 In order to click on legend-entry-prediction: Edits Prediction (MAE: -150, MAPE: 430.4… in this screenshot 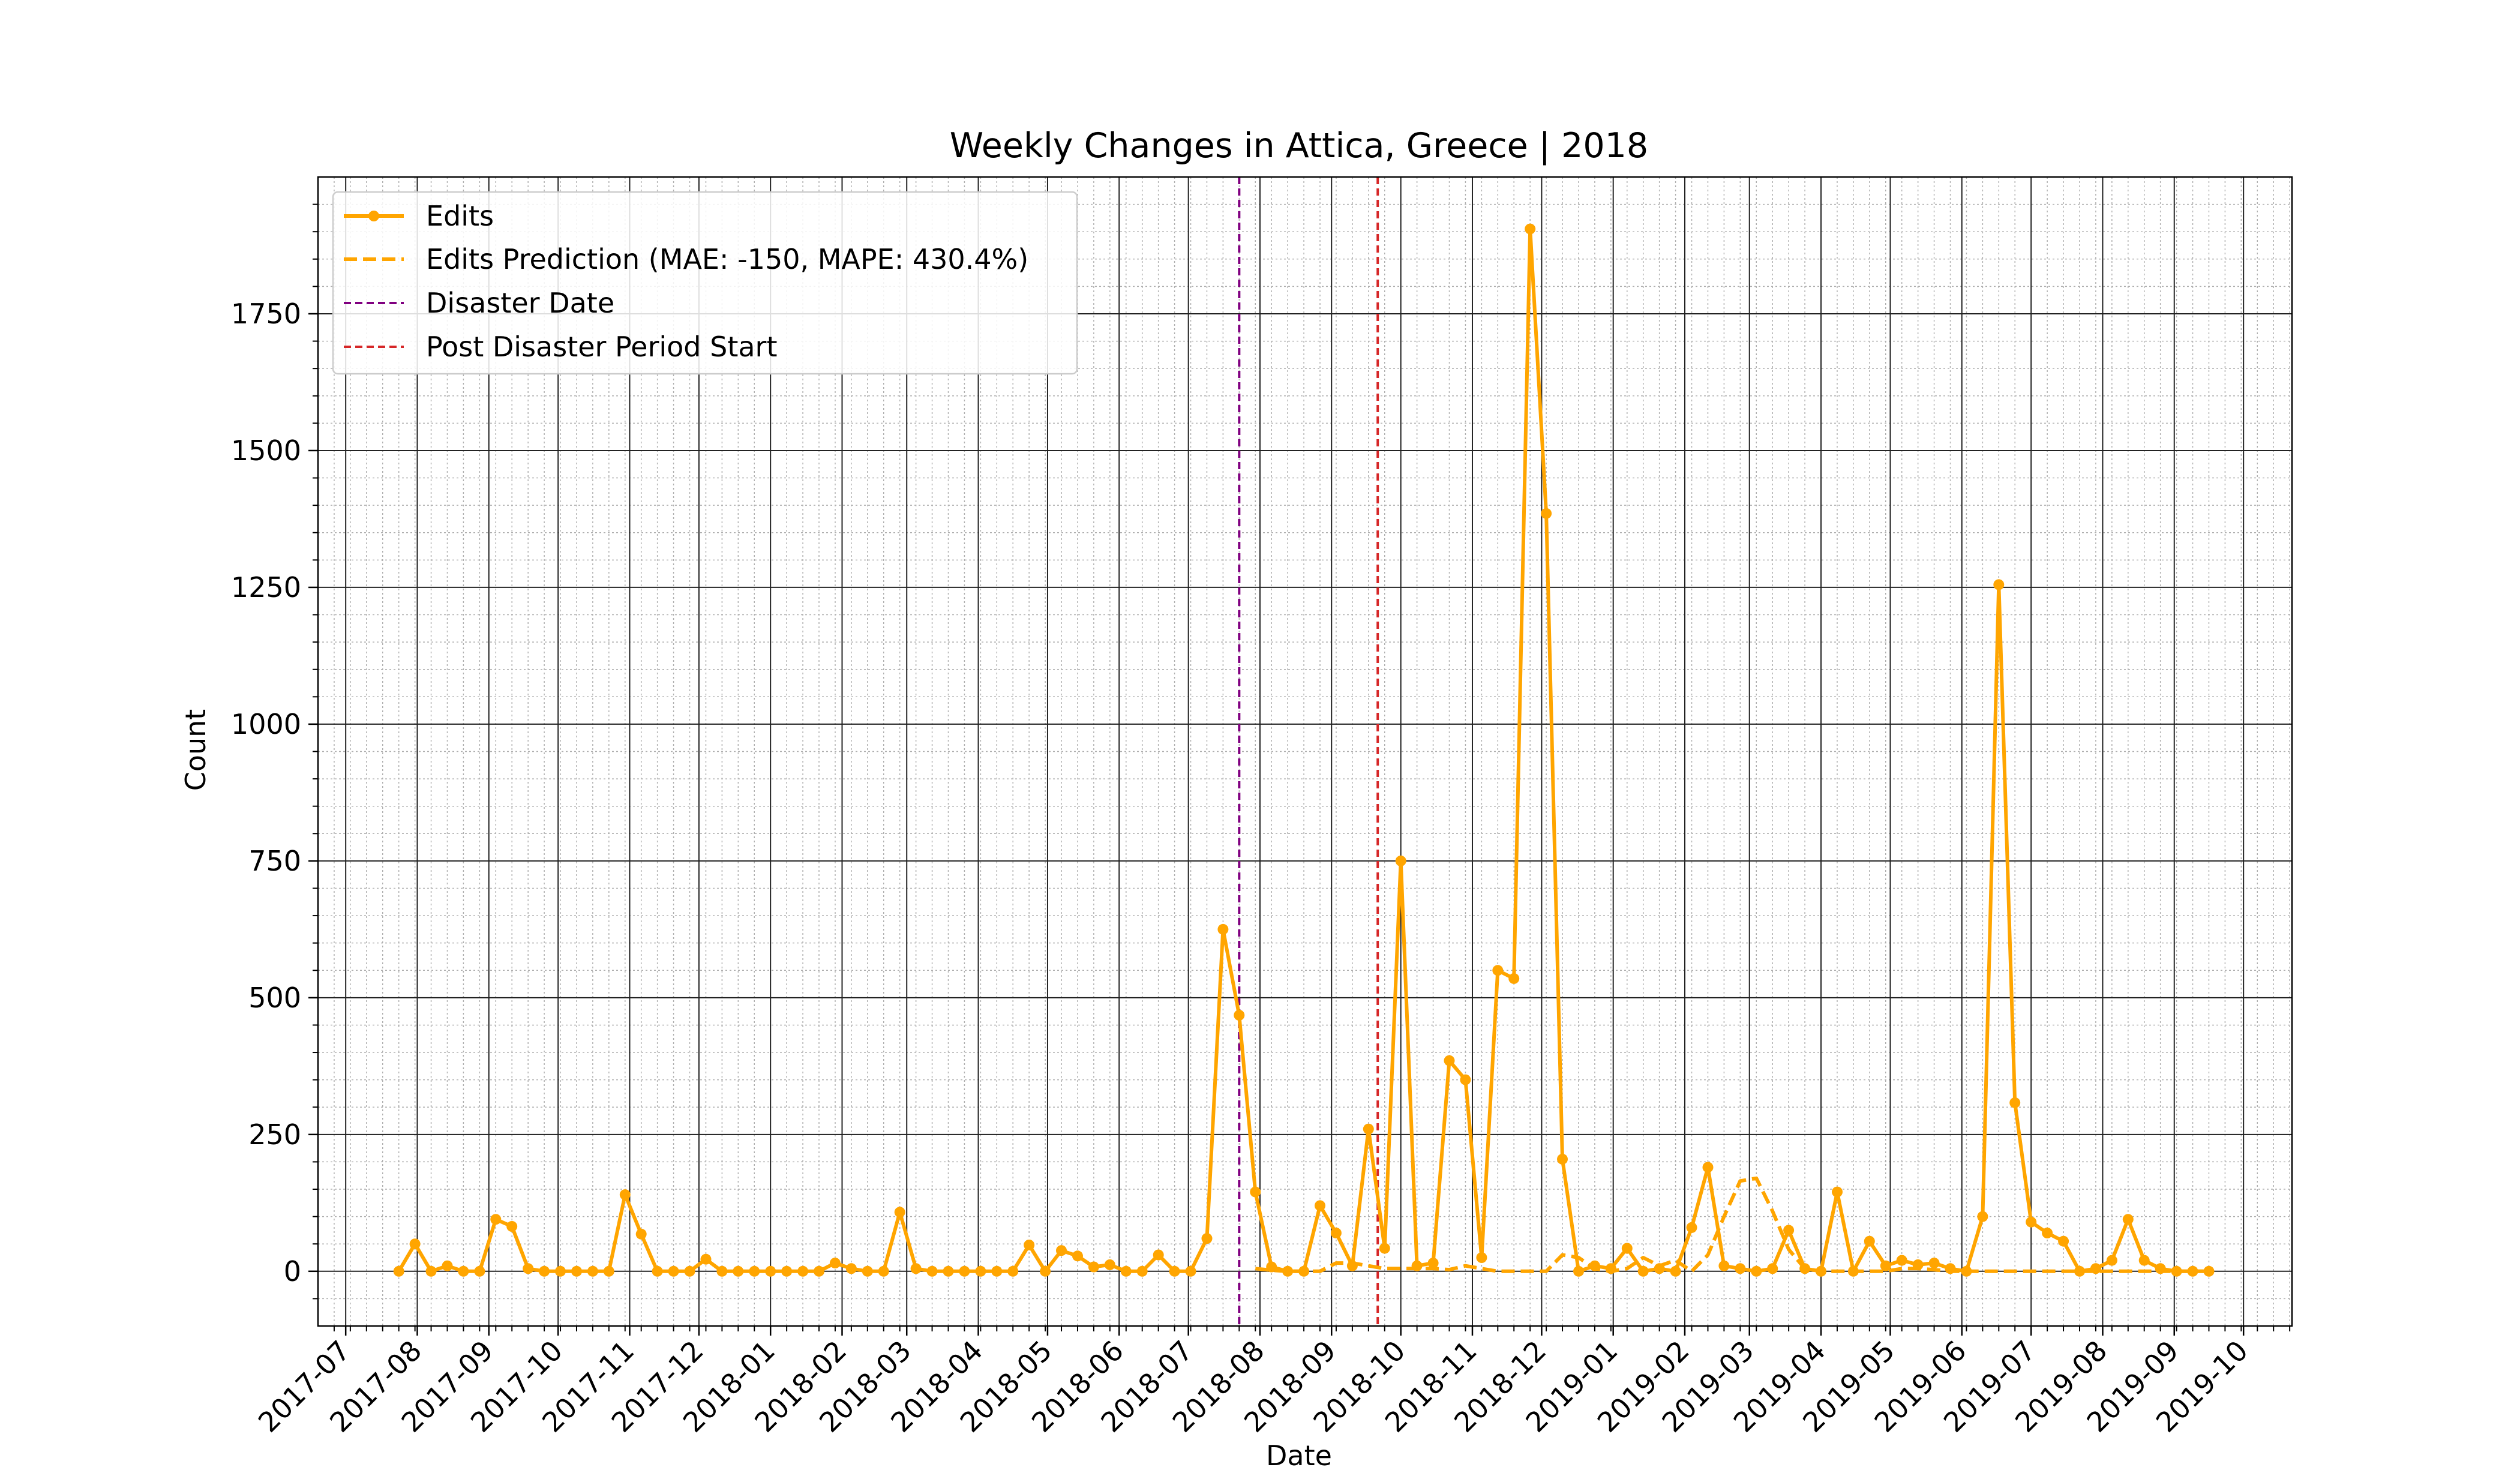, I will do `click(686, 259)`.